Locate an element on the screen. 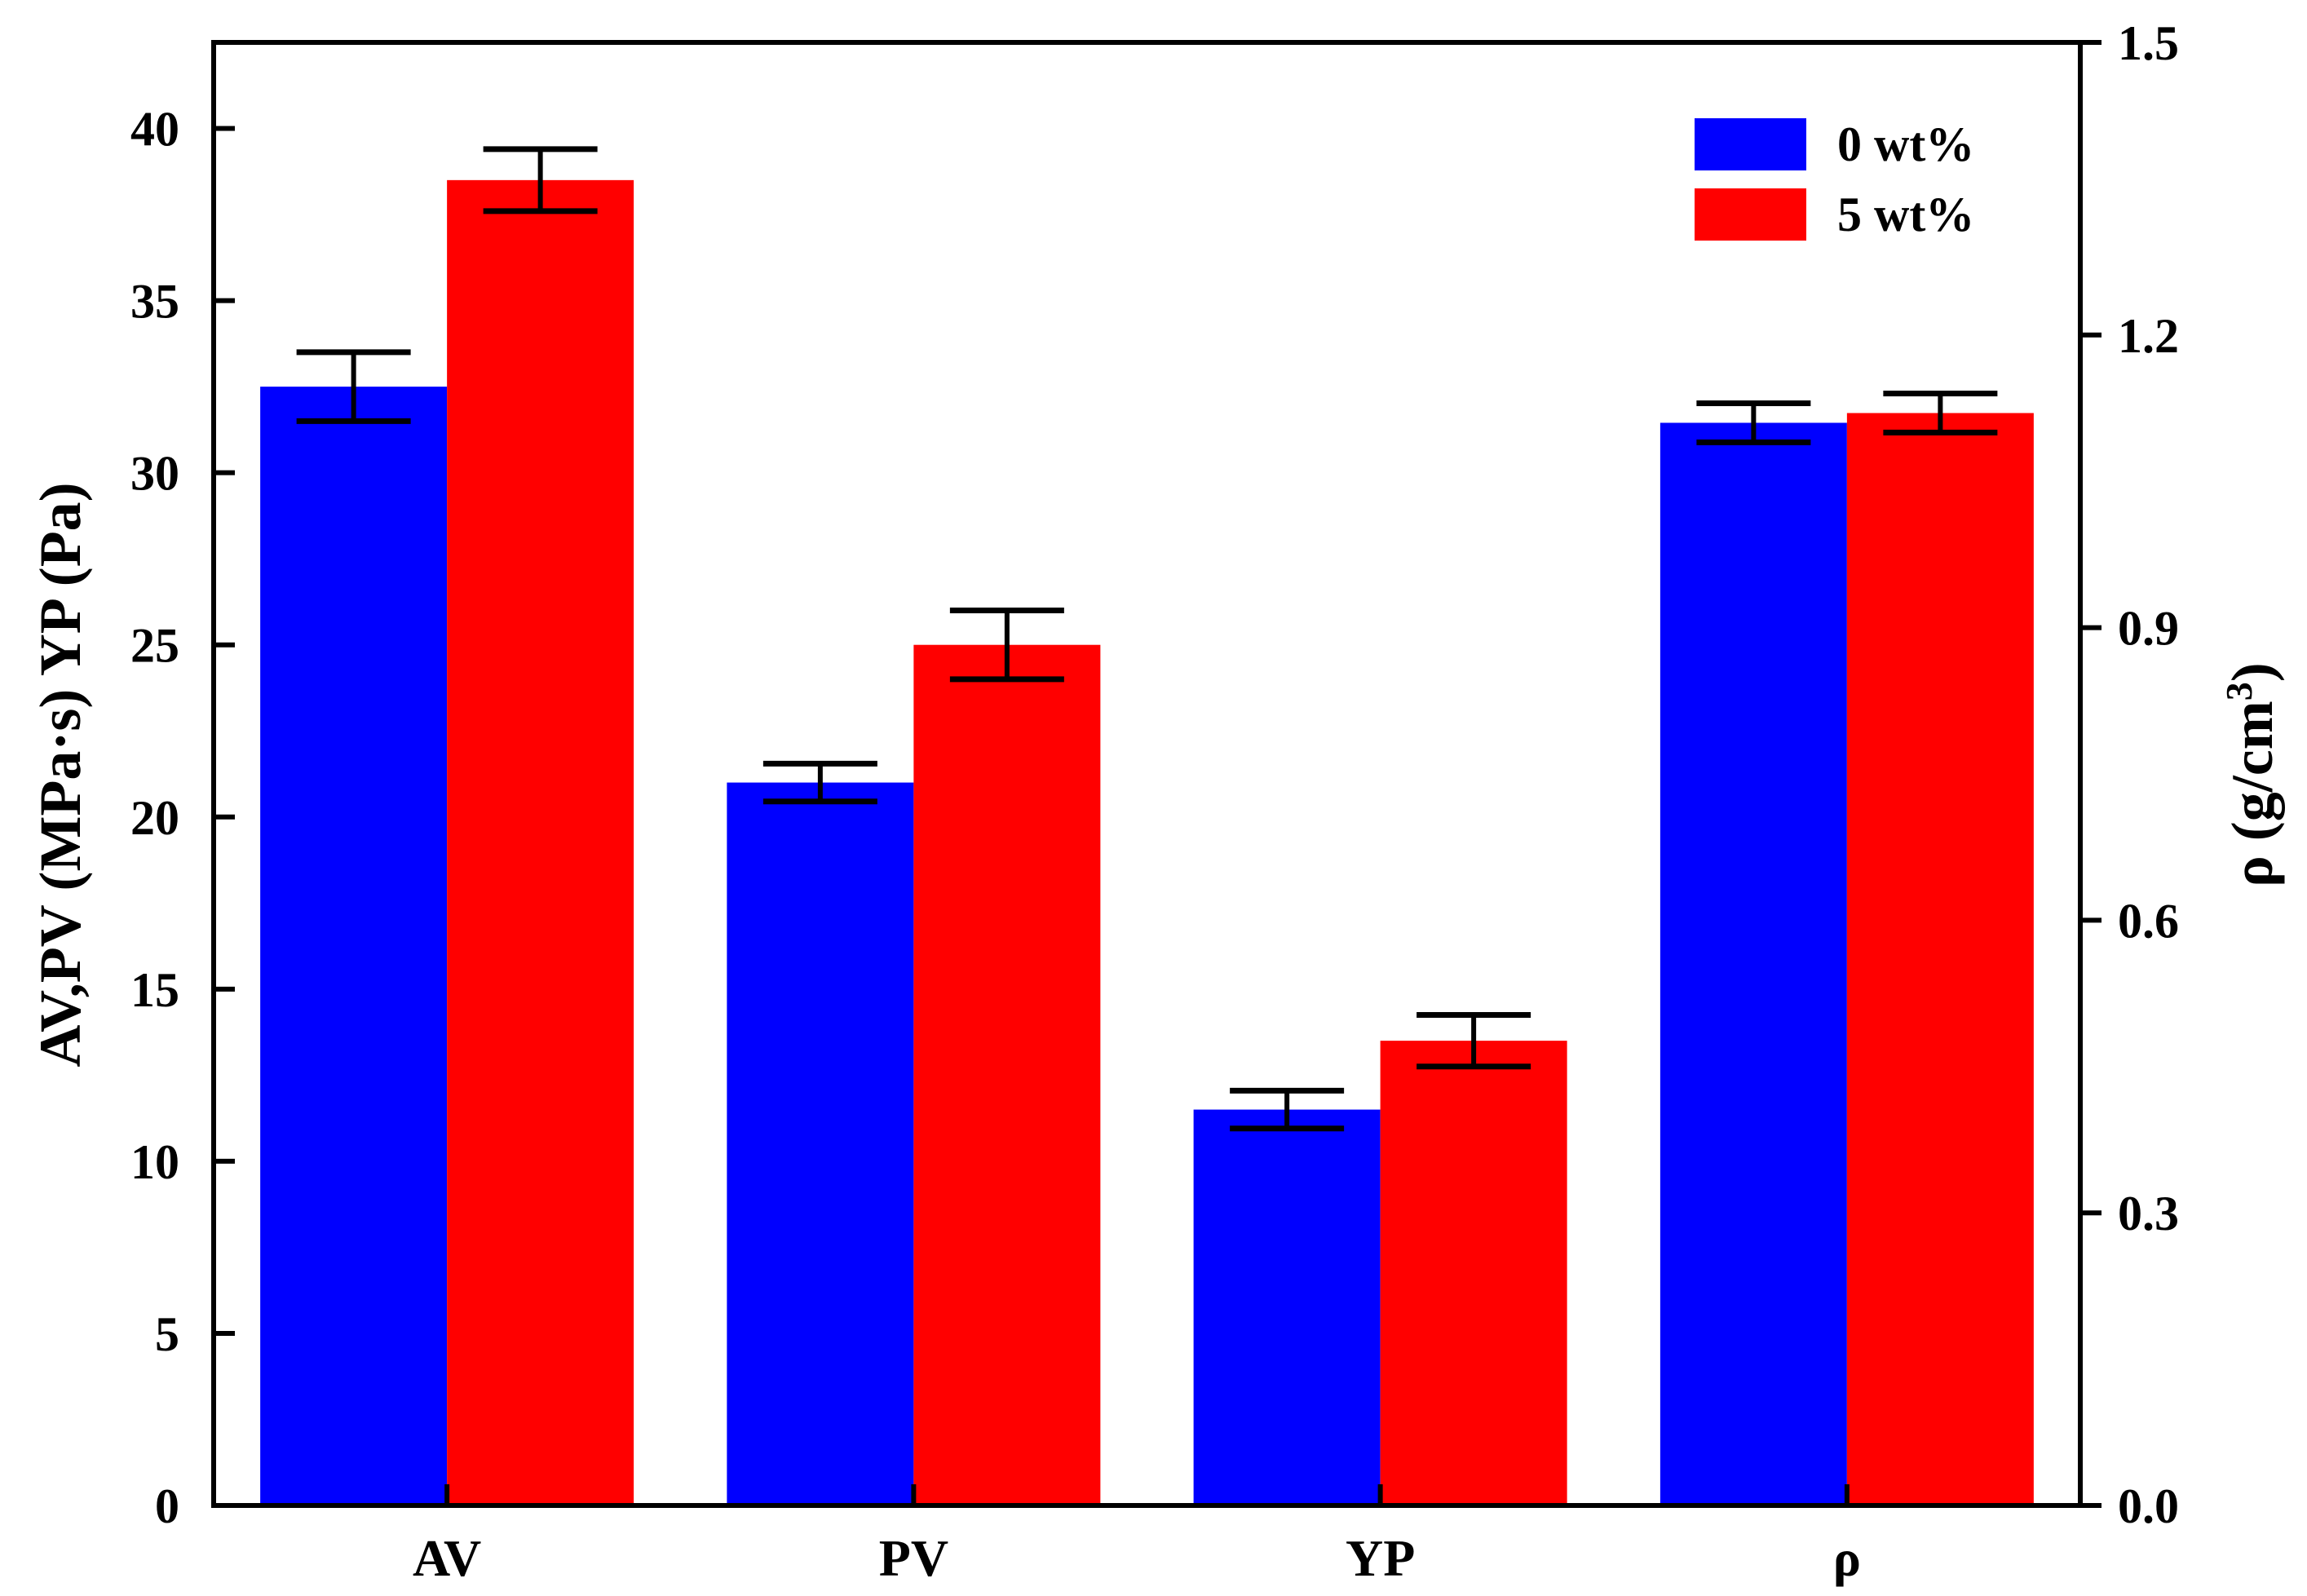 The height and width of the screenshot is (1596, 2307). right-axis-title-main: ρ (g/cm is located at coordinates (2252, 793).